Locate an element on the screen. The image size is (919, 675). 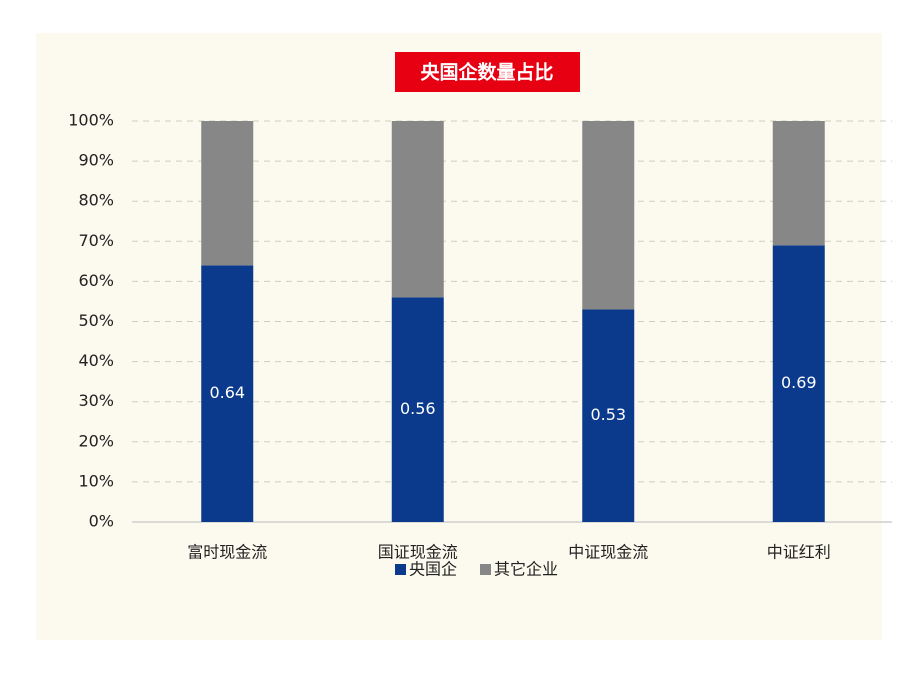
y-tick-label: 90% is located at coordinates (96, 160).